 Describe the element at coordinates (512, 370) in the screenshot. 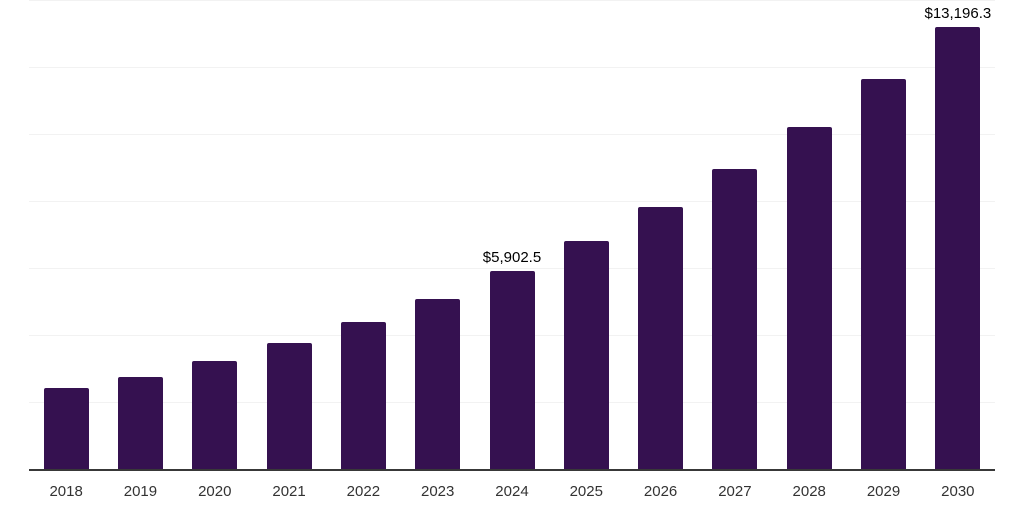

I see `bar-2024` at that location.